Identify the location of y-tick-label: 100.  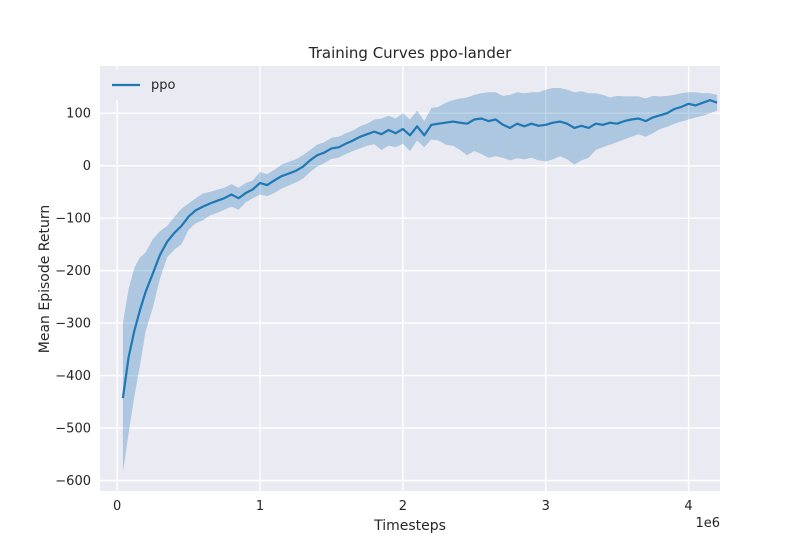
(78, 114).